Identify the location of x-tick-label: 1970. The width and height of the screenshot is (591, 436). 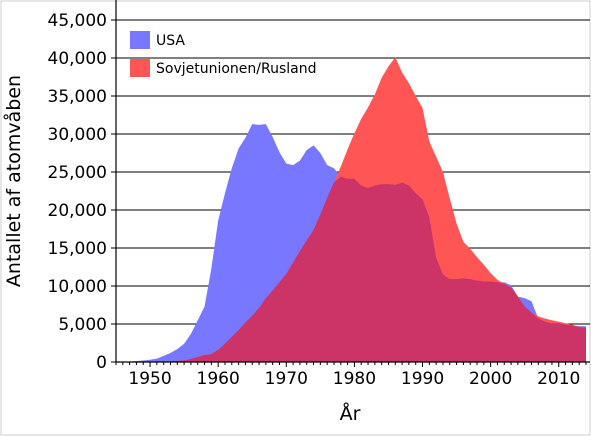
(286, 379).